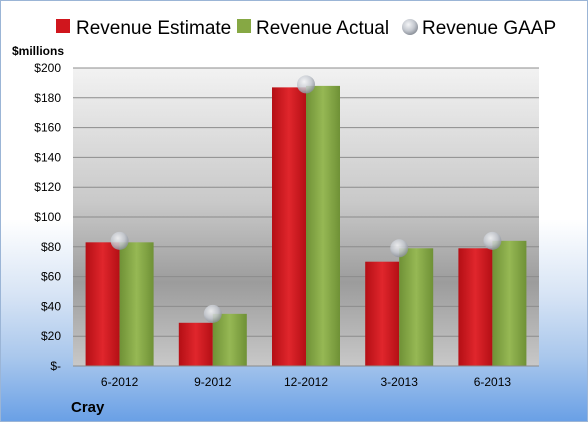 The image size is (588, 422). Describe the element at coordinates (400, 382) in the screenshot. I see `x-tick-label: 3-2013` at that location.